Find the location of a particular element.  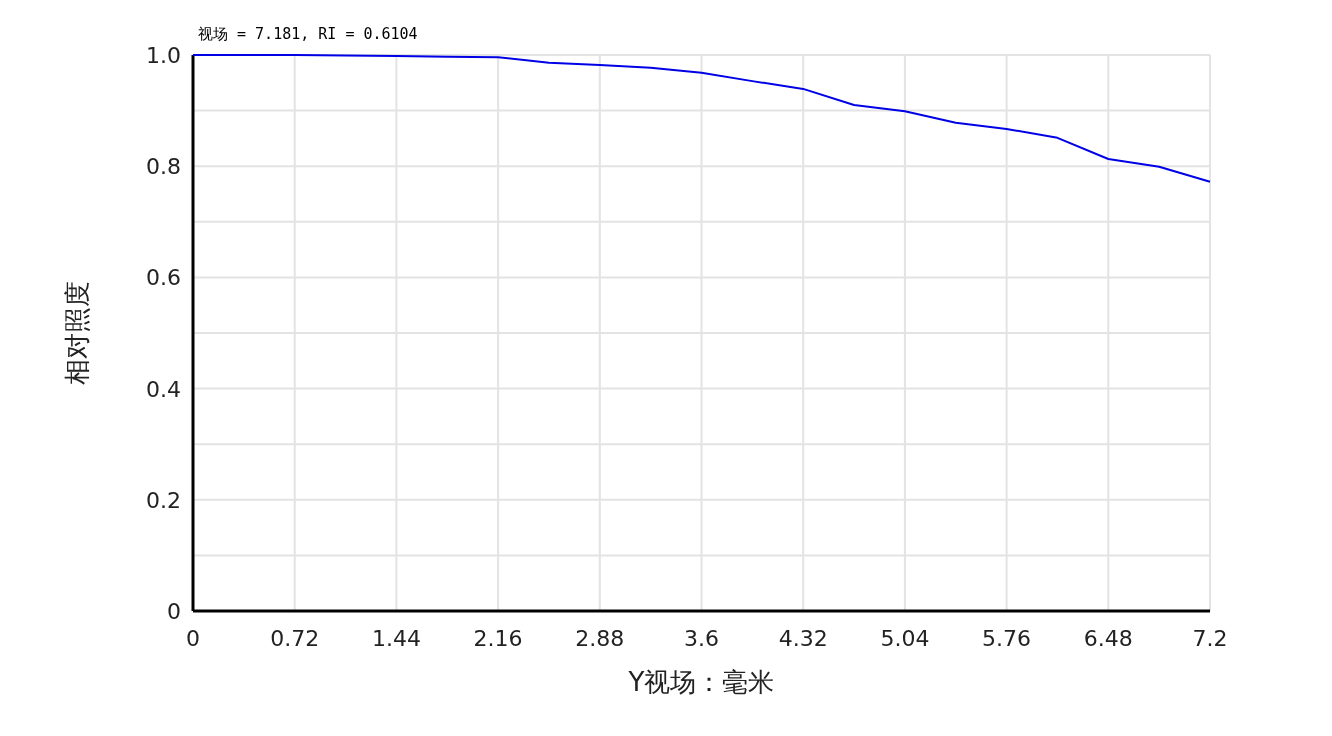

y-tick-label: 0.8 is located at coordinates (163, 167).